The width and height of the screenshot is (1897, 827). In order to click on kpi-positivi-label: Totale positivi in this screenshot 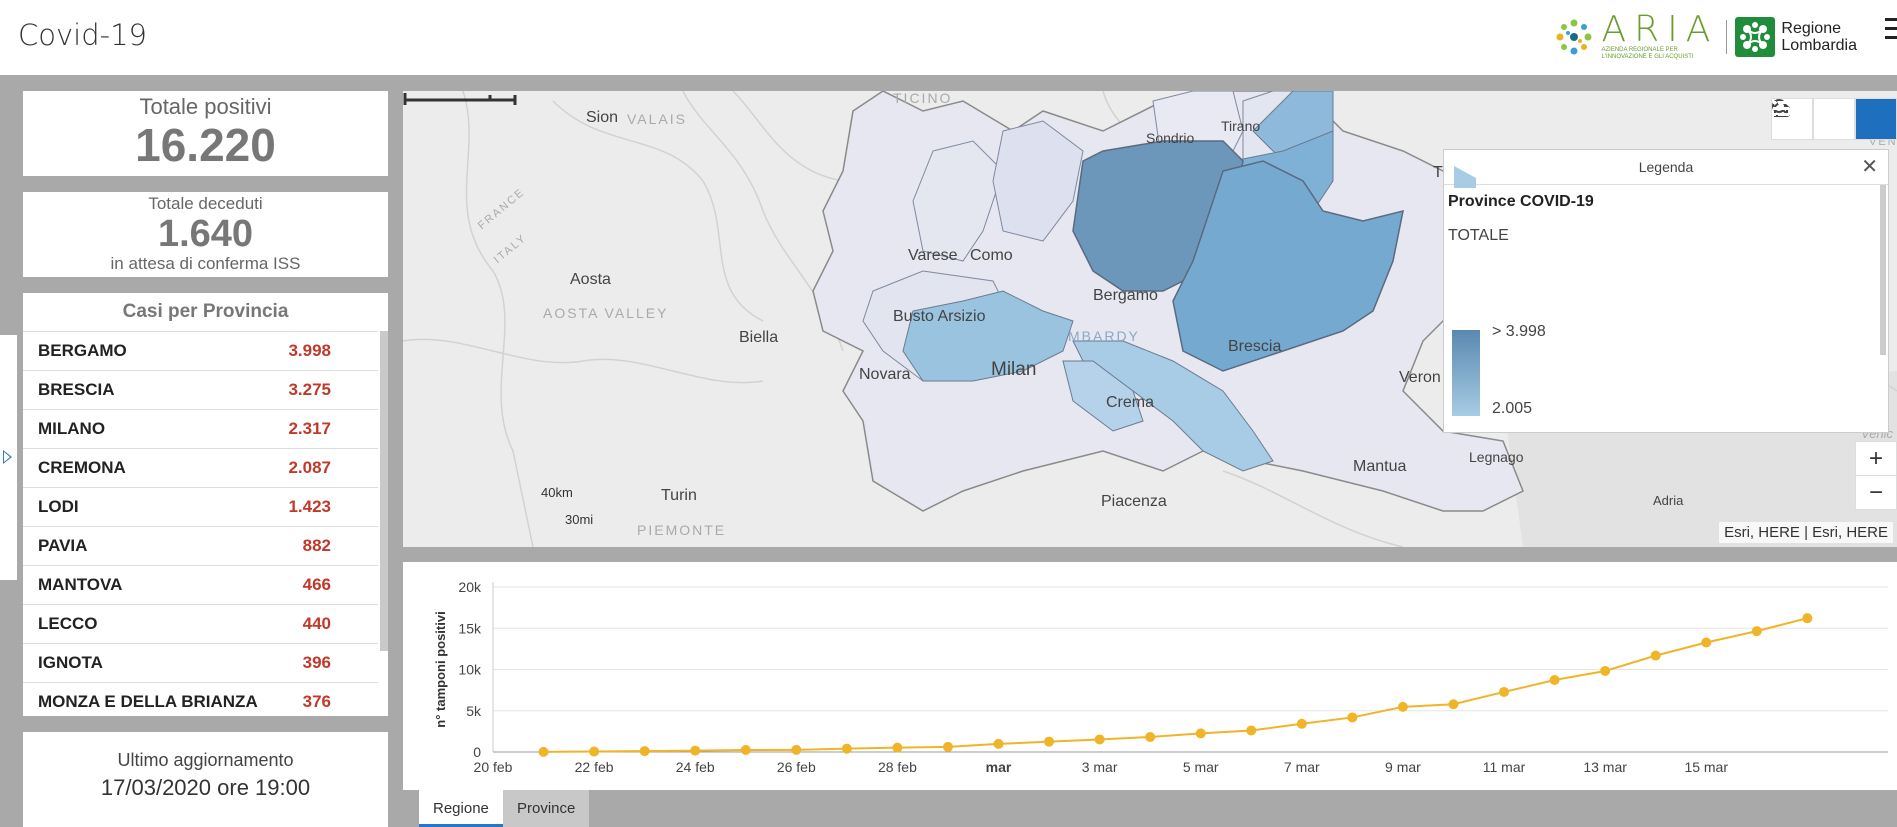, I will do `click(205, 106)`.